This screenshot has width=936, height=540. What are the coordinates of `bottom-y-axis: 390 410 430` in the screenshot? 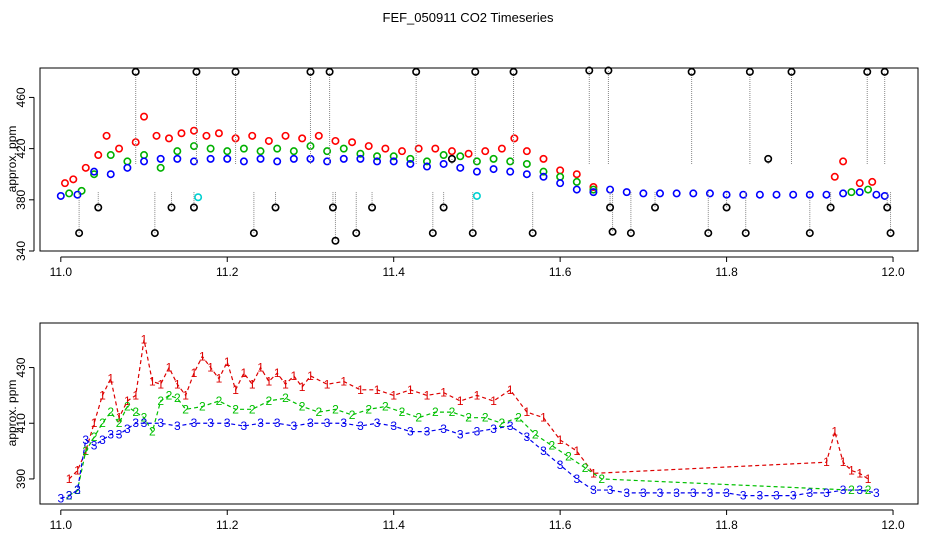 It's located at (24, 423).